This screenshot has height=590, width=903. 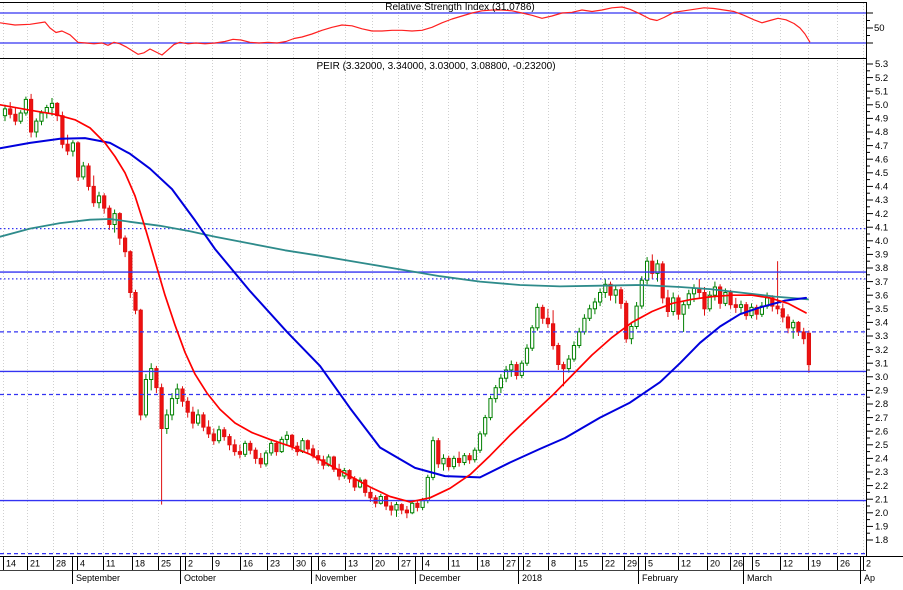 What do you see at coordinates (583, 564) in the screenshot?
I see `svg-text: 15` at bounding box center [583, 564].